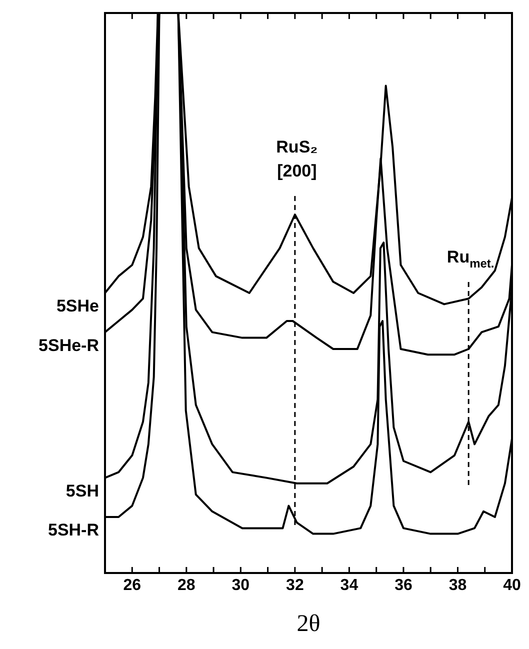  Describe the element at coordinates (457, 585) in the screenshot. I see `x-tick-label: 38` at that location.